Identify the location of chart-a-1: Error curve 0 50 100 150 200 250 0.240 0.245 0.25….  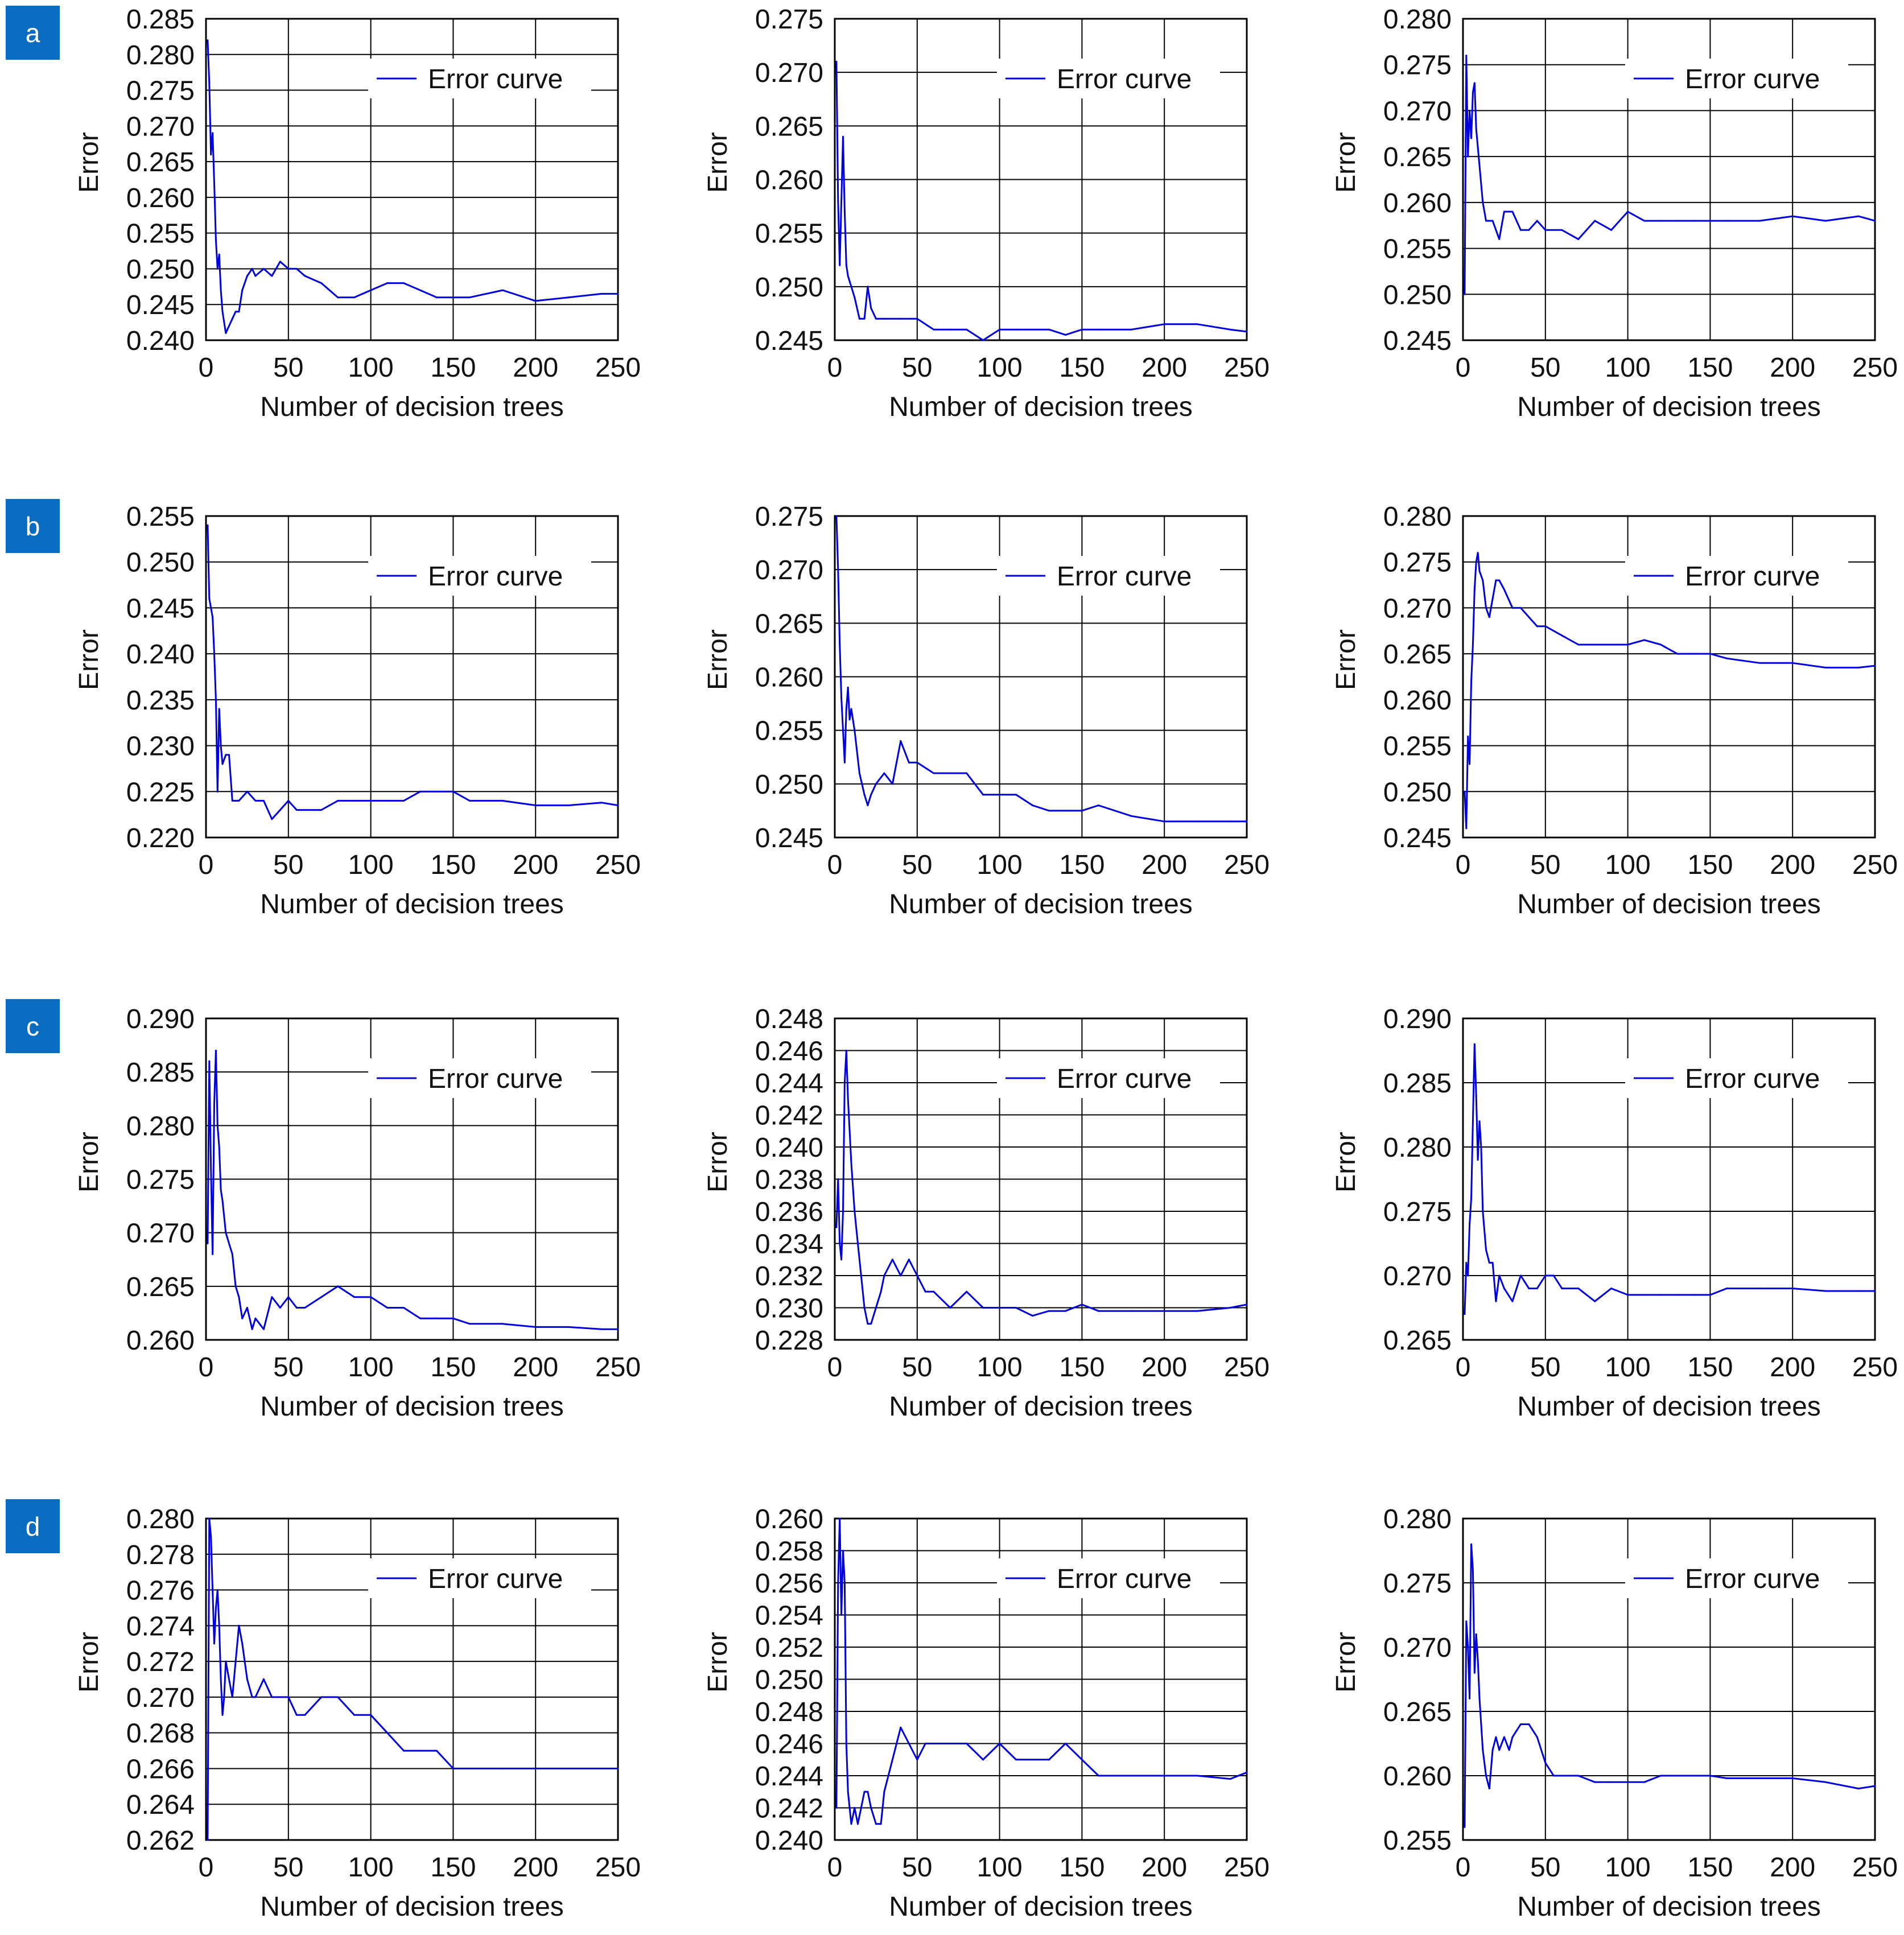
(357, 213).